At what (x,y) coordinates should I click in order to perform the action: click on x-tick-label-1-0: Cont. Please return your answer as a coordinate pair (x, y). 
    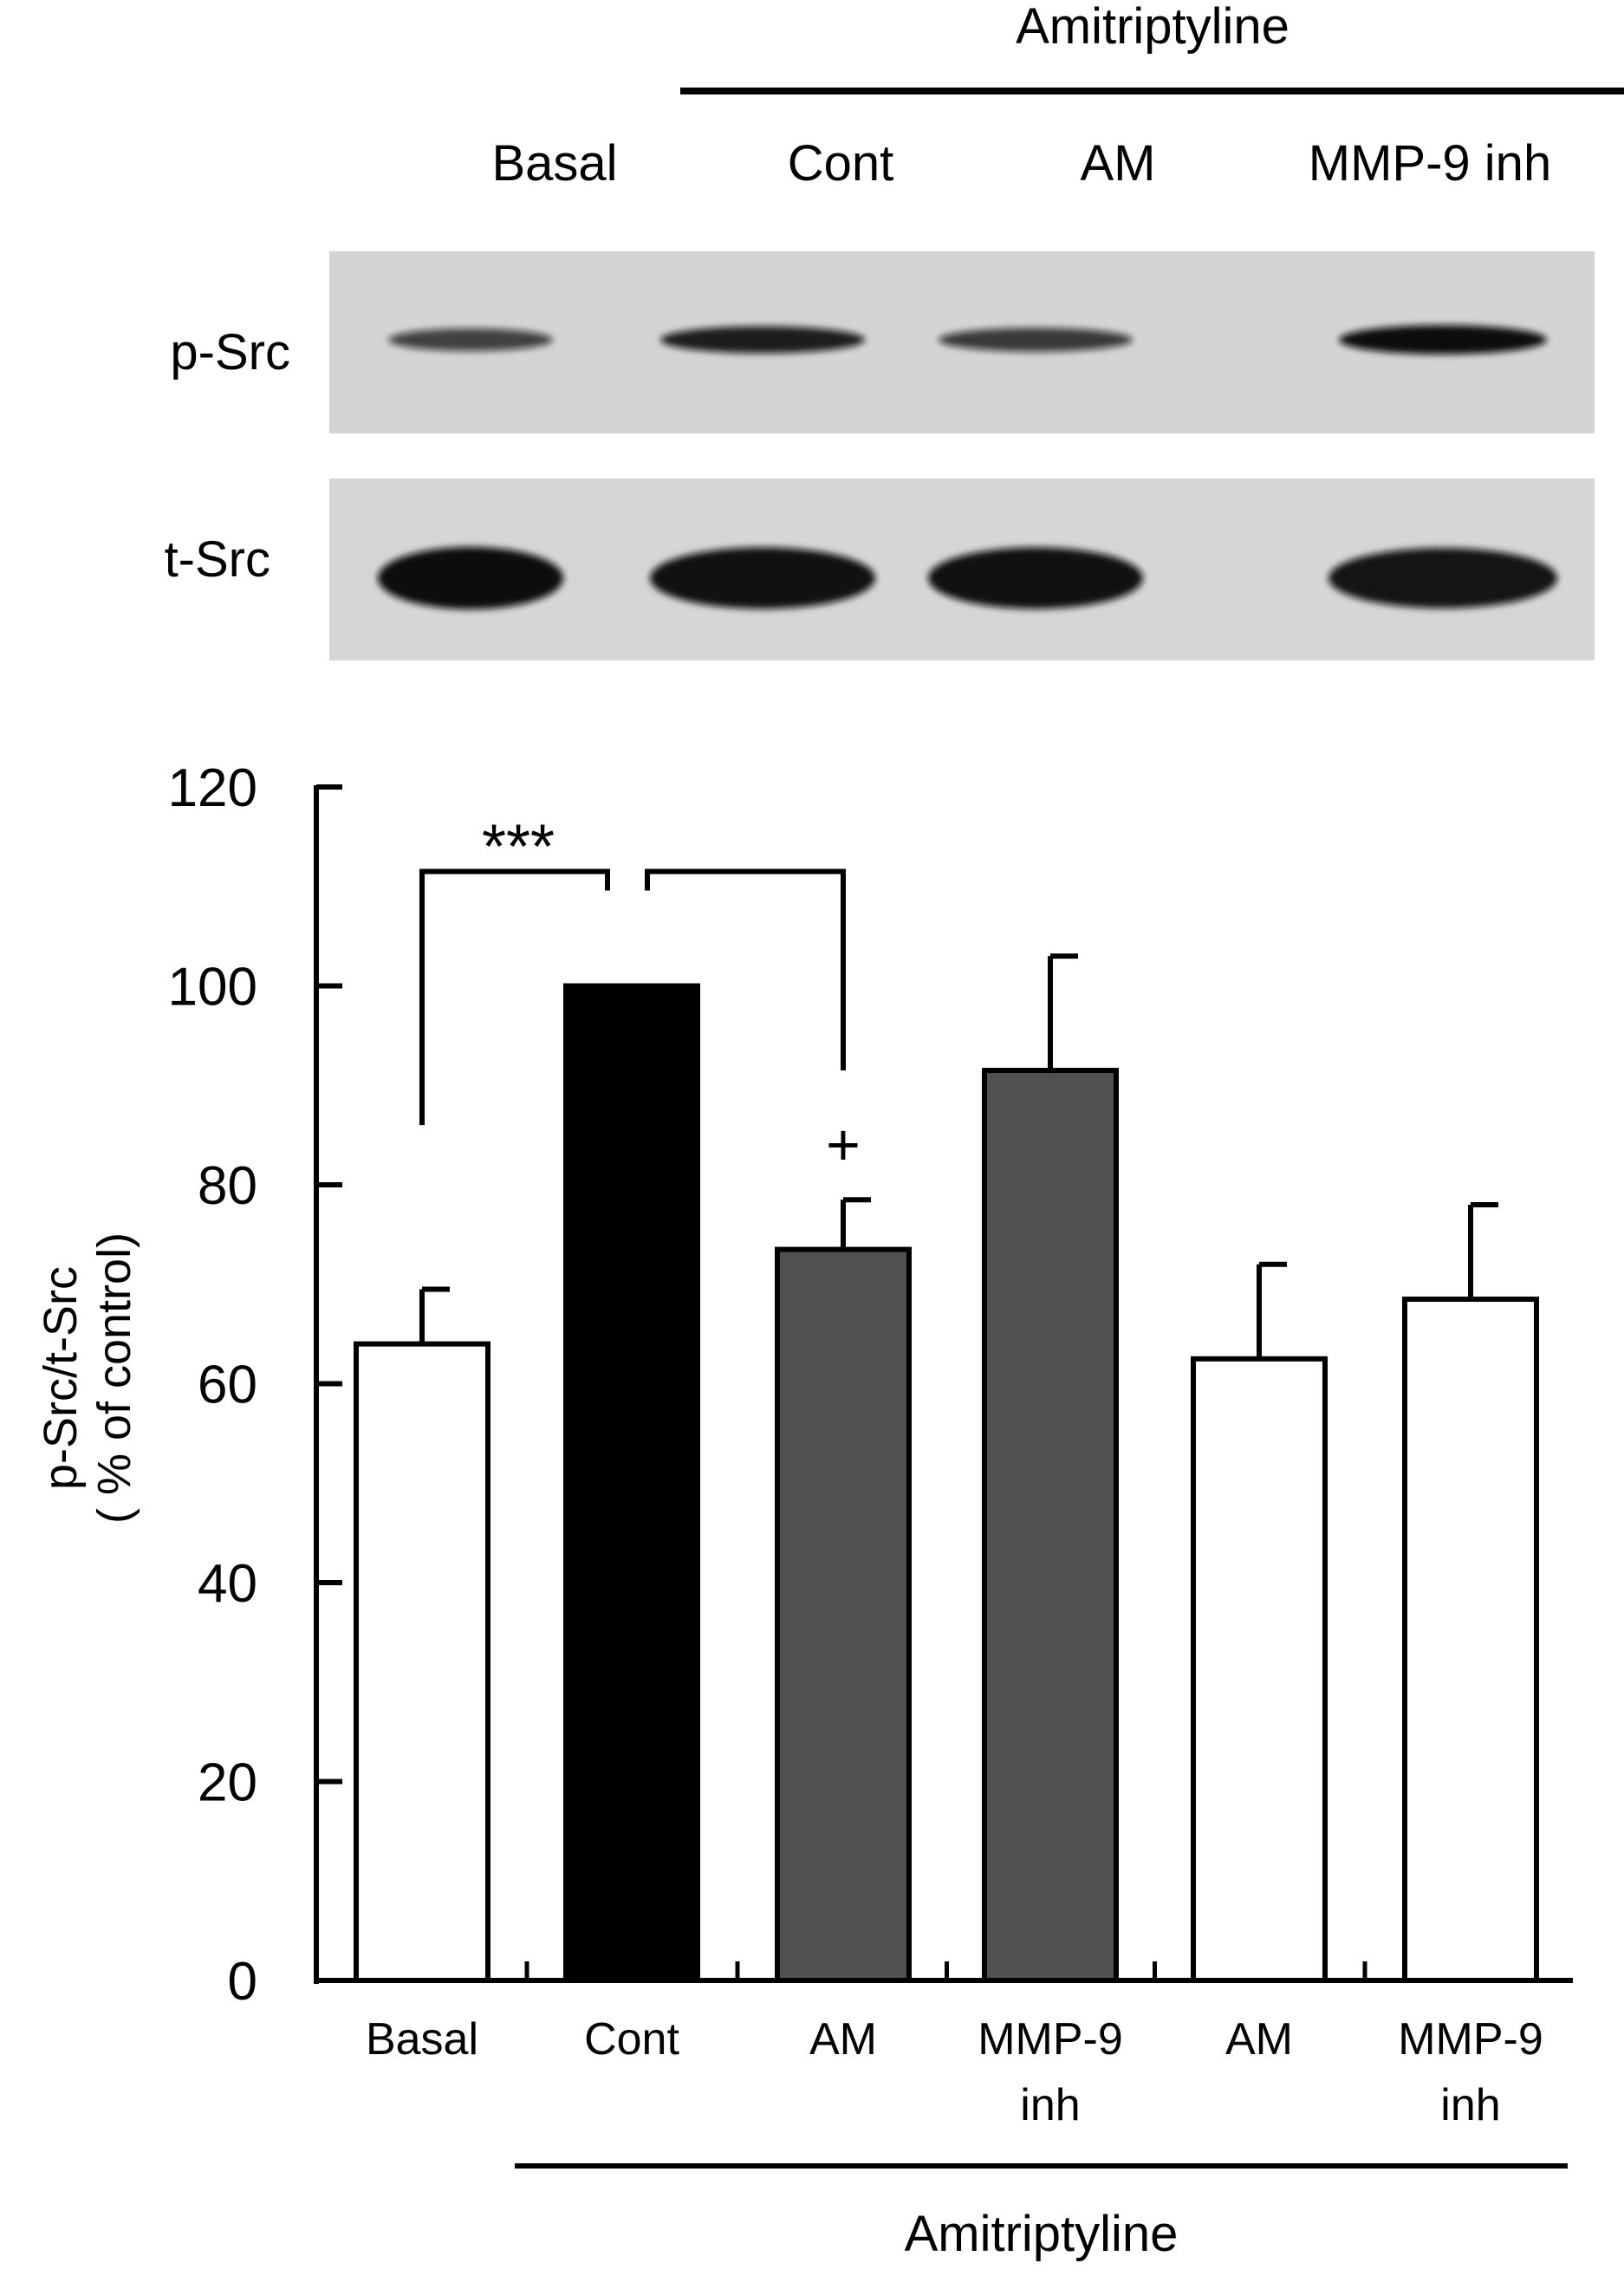
    Looking at the image, I should click on (631, 2039).